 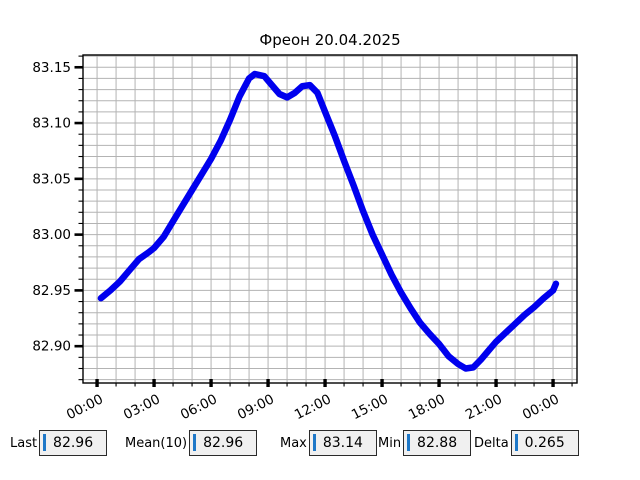 I want to click on stat-value-delta: 0.265, so click(x=544, y=443).